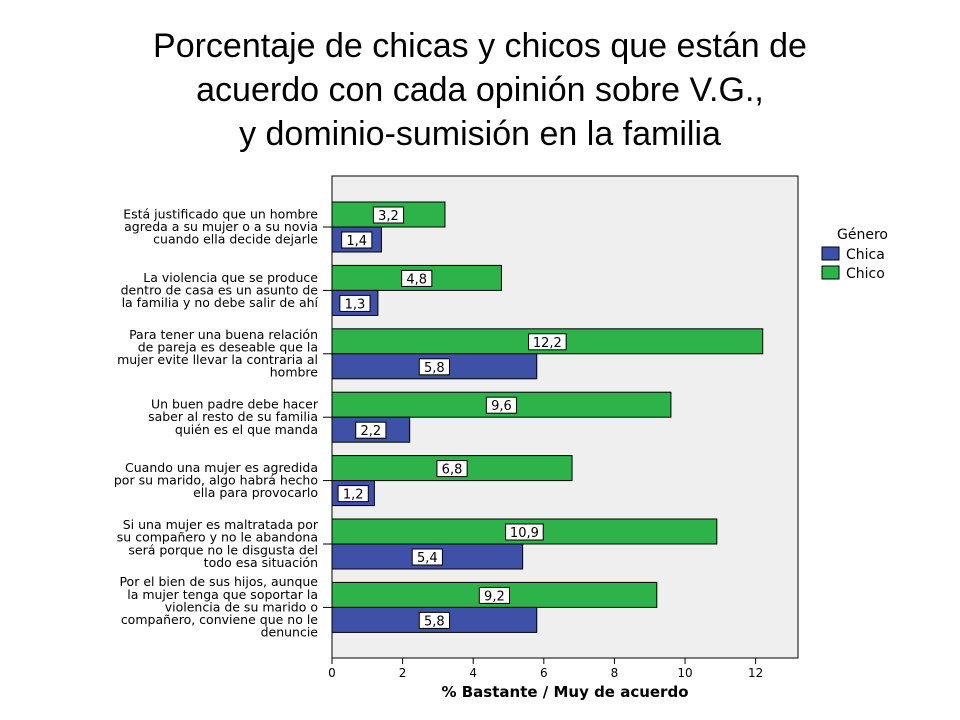 The image size is (960, 720). What do you see at coordinates (684, 673) in the screenshot?
I see `x-tick-label-10: 10` at bounding box center [684, 673].